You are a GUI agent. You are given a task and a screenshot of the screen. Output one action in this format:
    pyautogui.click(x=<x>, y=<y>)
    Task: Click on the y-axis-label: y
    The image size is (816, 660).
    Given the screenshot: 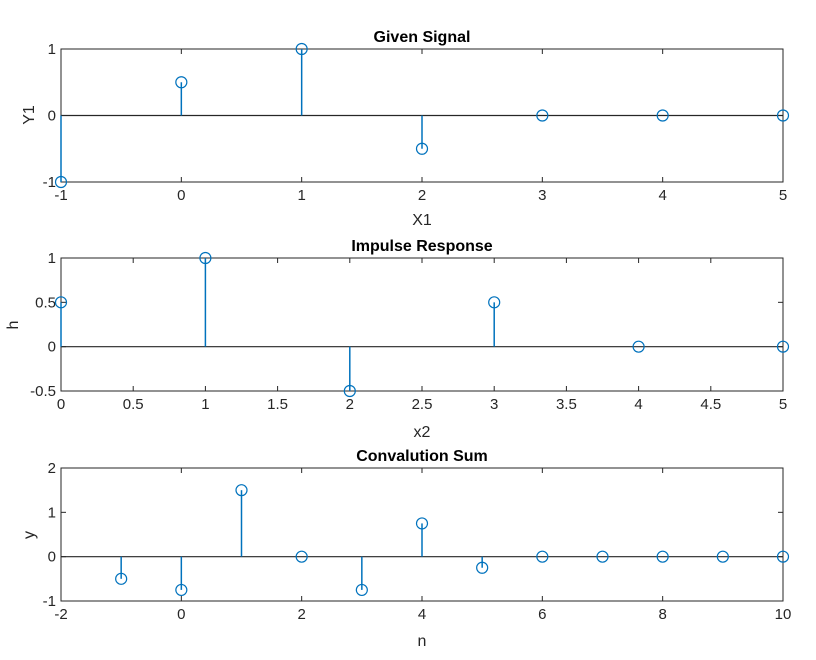 What is the action you would take?
    pyautogui.click(x=29, y=535)
    